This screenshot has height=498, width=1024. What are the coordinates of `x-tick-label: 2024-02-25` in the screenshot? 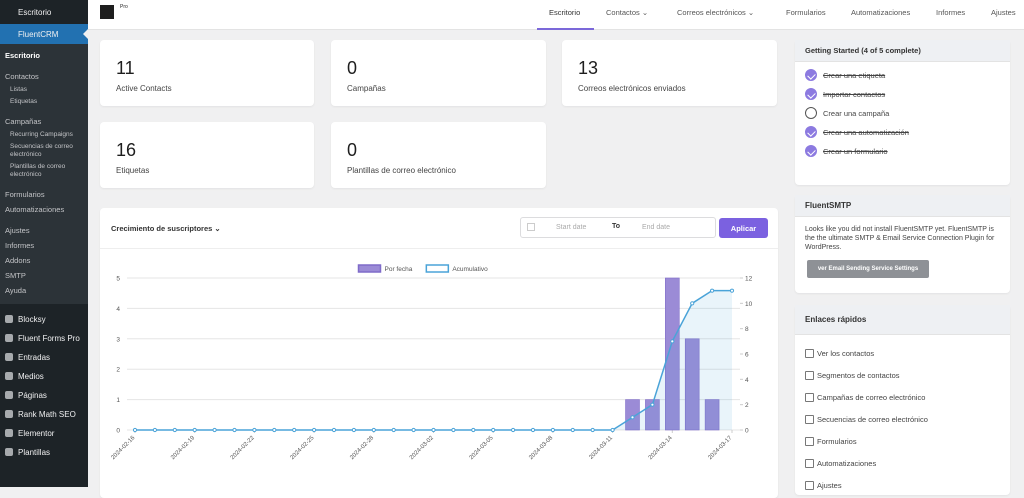 It's located at (303, 448).